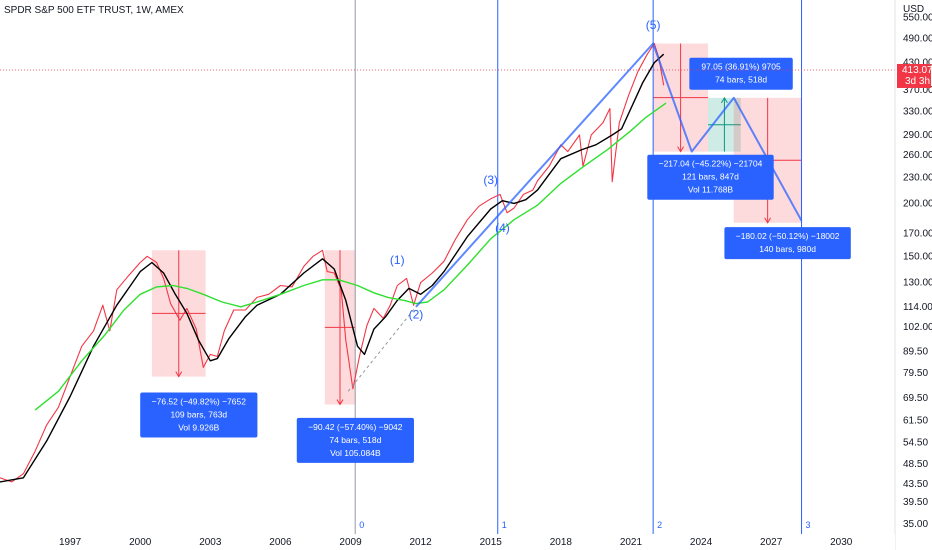 Image resolution: width=932 pixels, height=550 pixels. What do you see at coordinates (788, 236) in the screenshot?
I see `measure-label-text: −180.02 (−50.12%) −18002` at bounding box center [788, 236].